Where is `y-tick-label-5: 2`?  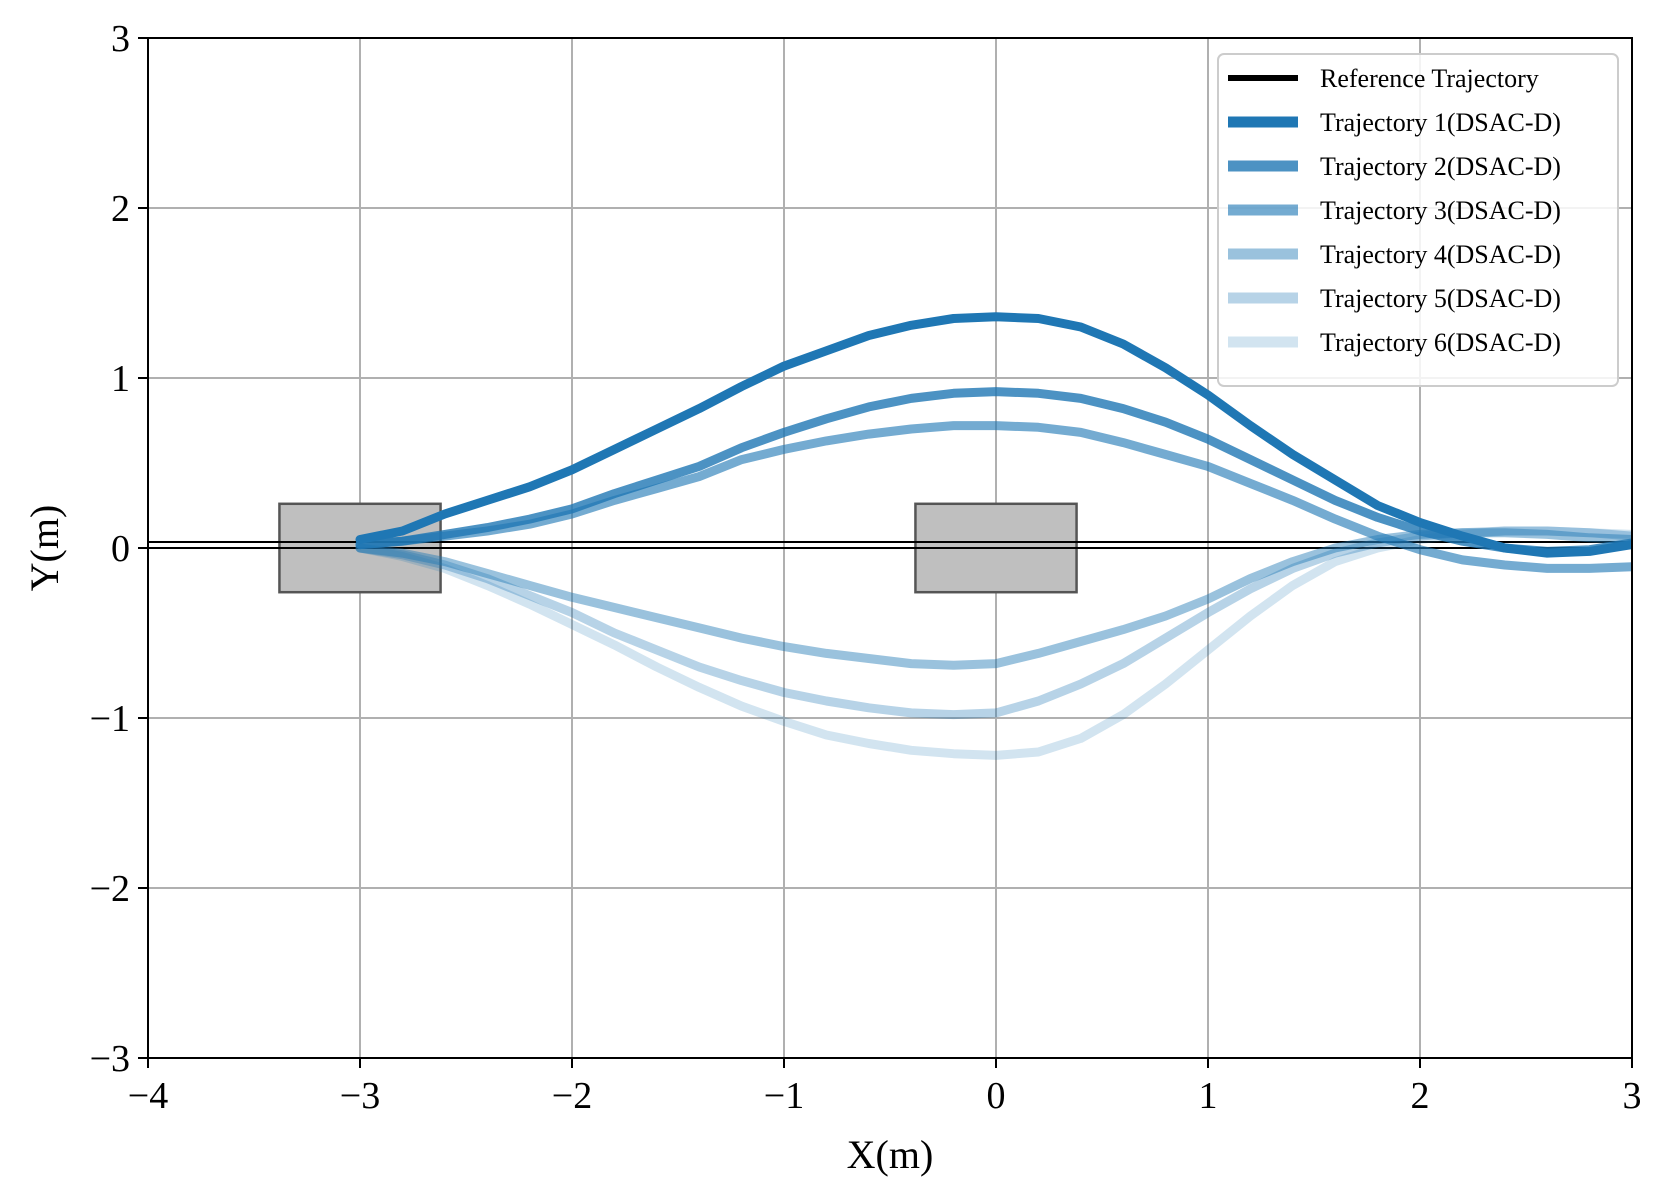
y-tick-label-5: 2 is located at coordinates (120, 209).